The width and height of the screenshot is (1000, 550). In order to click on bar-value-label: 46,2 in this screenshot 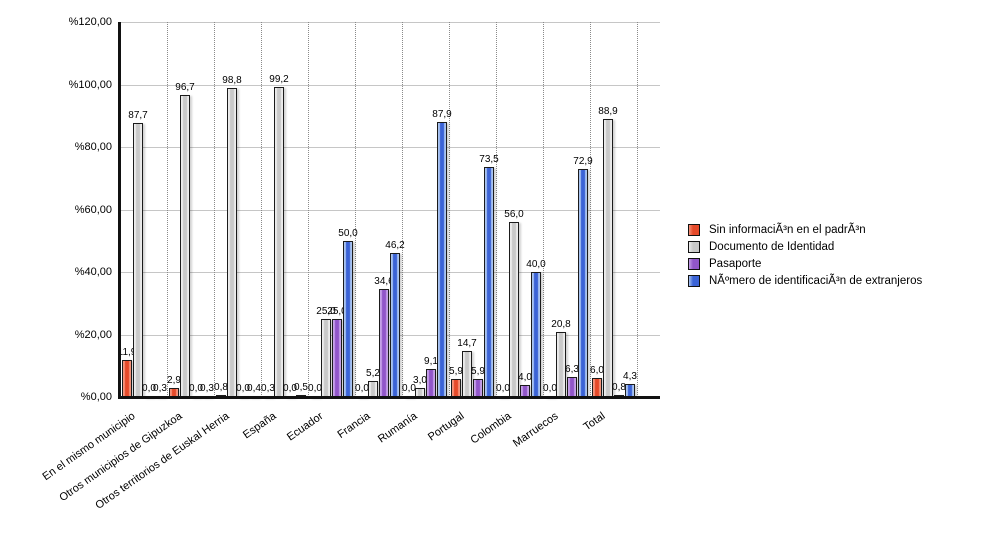, I will do `click(395, 245)`.